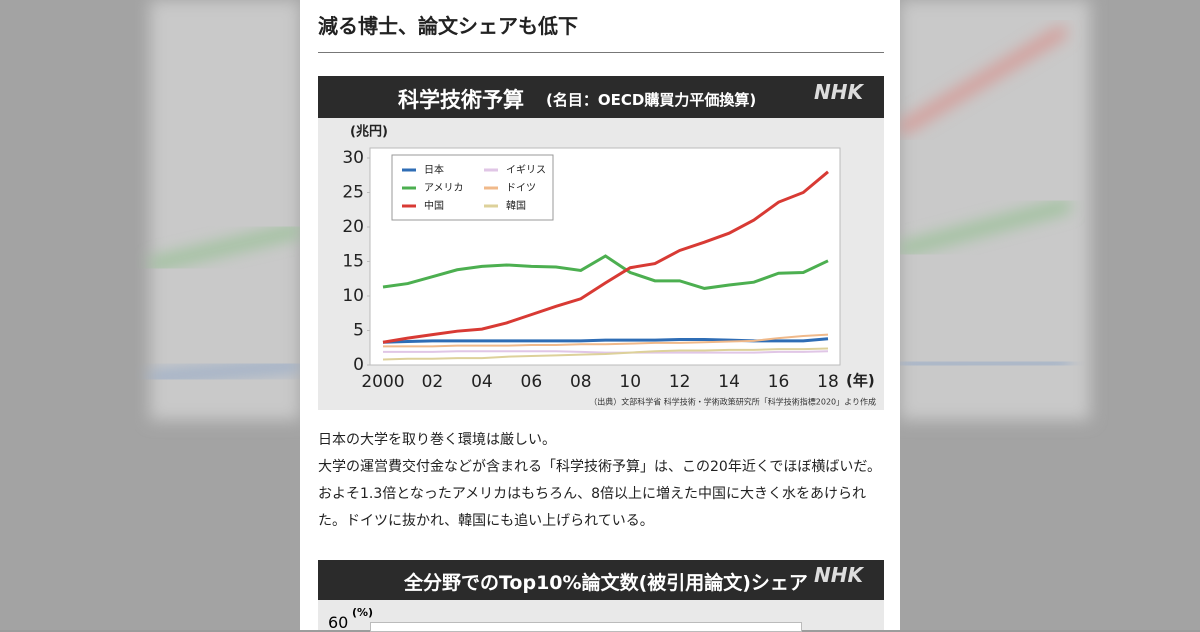  What do you see at coordinates (526, 170) in the screenshot?
I see `legend-label: イギリス` at bounding box center [526, 170].